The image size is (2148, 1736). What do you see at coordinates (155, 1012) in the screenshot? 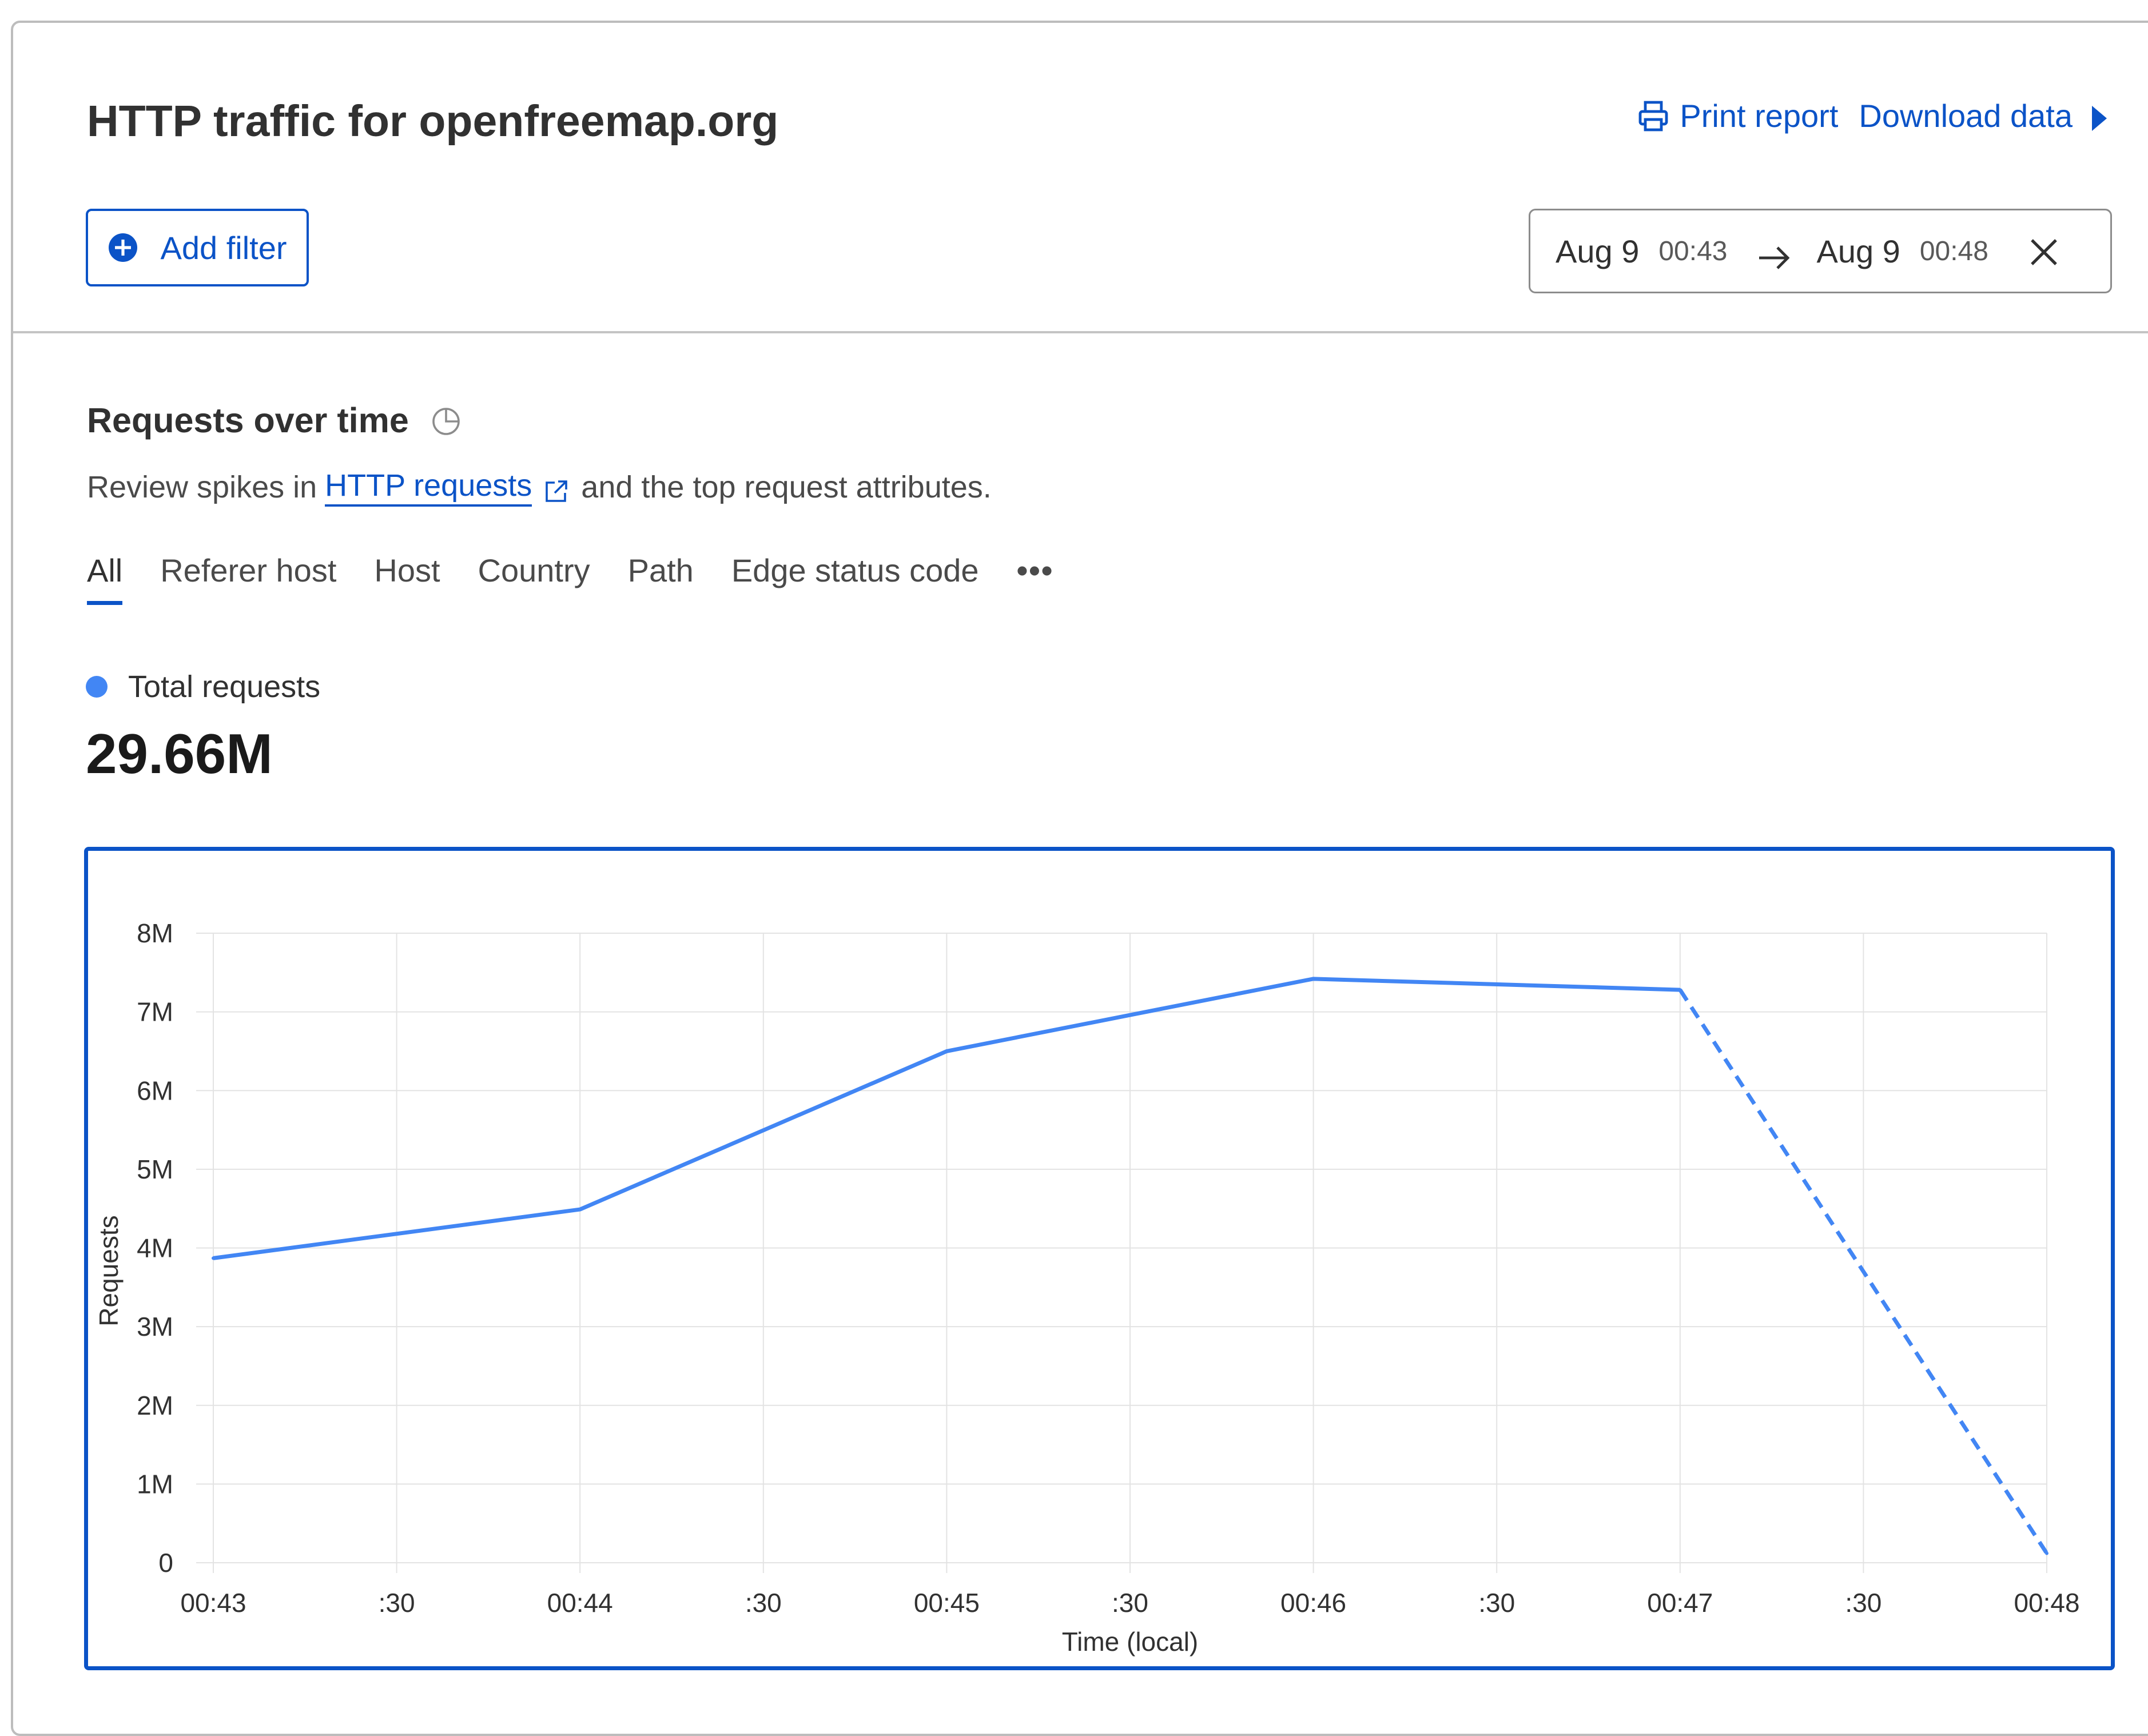
I see `y-tick-label: 7M` at bounding box center [155, 1012].